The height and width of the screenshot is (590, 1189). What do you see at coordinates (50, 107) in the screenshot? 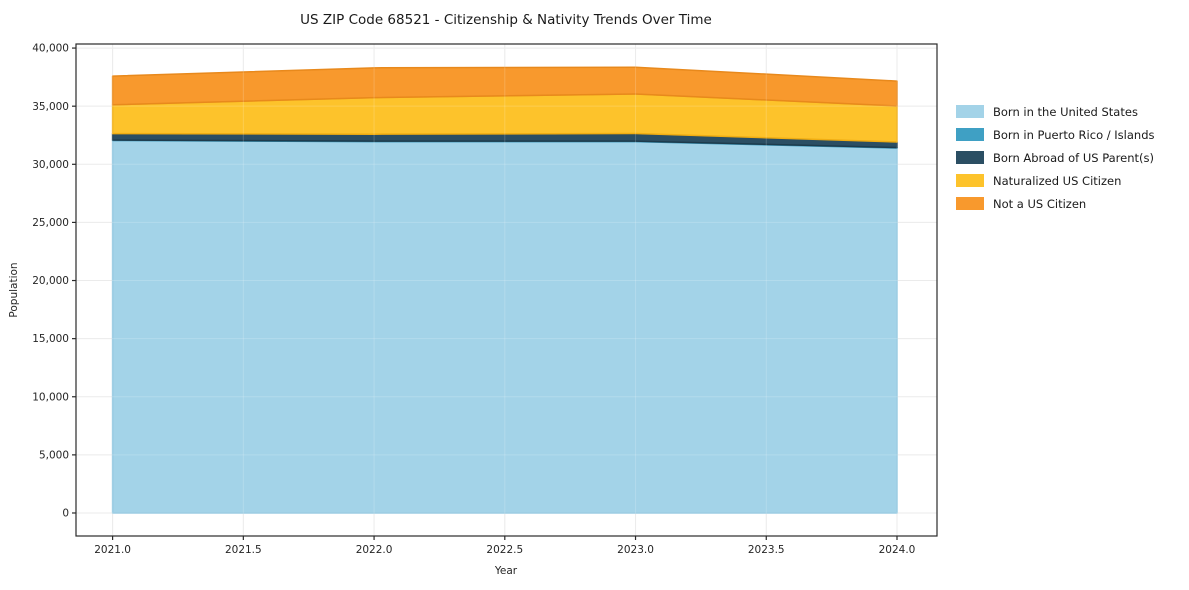
I see `y-tick-label: 35,000` at bounding box center [50, 107].